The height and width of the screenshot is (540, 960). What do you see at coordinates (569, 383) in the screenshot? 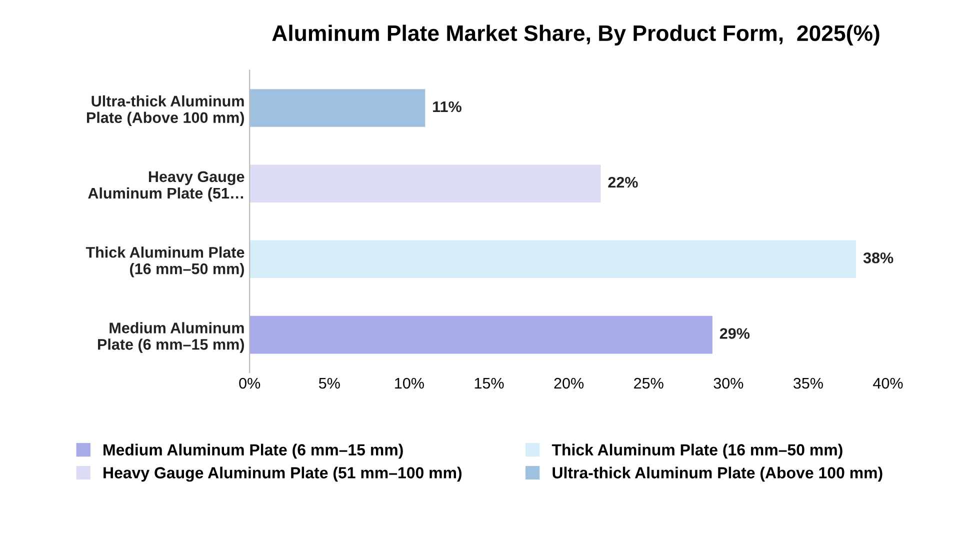
I see `x-tick-label: 20%` at bounding box center [569, 383].